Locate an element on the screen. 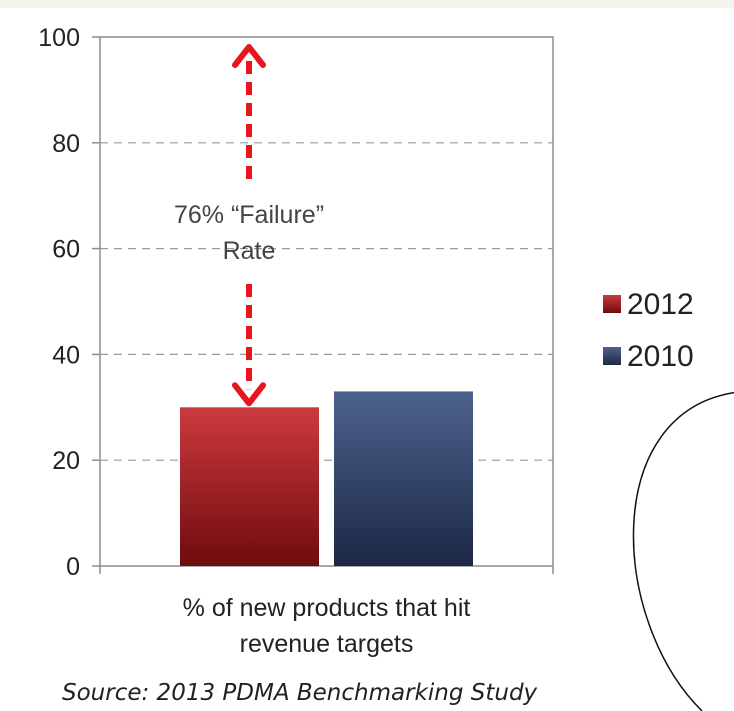 The image size is (734, 711). failure-annotation: 76% “Failure” Rate is located at coordinates (249, 225).